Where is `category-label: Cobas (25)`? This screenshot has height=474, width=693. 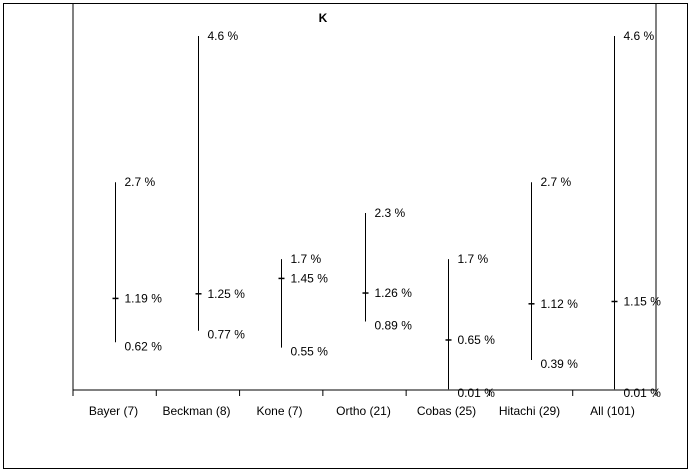
category-label: Cobas (25) is located at coordinates (446, 411).